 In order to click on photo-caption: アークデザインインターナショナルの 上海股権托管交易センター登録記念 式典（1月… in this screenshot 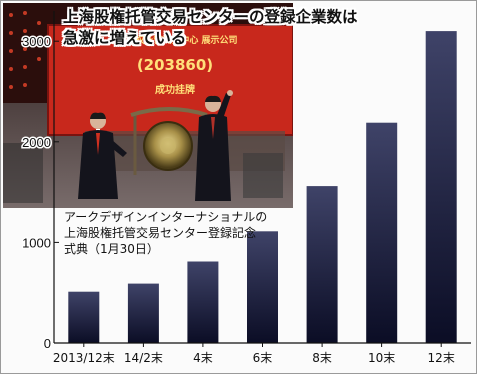, I will do `click(165, 233)`.